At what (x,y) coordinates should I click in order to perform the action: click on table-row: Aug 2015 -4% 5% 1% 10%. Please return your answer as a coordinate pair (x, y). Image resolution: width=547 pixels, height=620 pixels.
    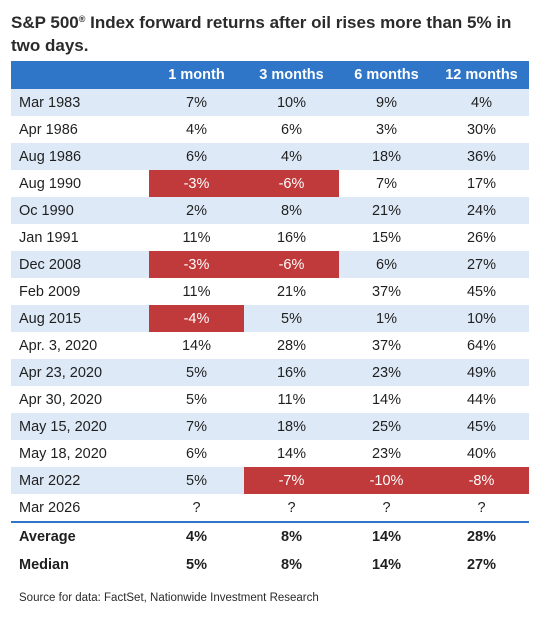
    Looking at the image, I should click on (270, 318).